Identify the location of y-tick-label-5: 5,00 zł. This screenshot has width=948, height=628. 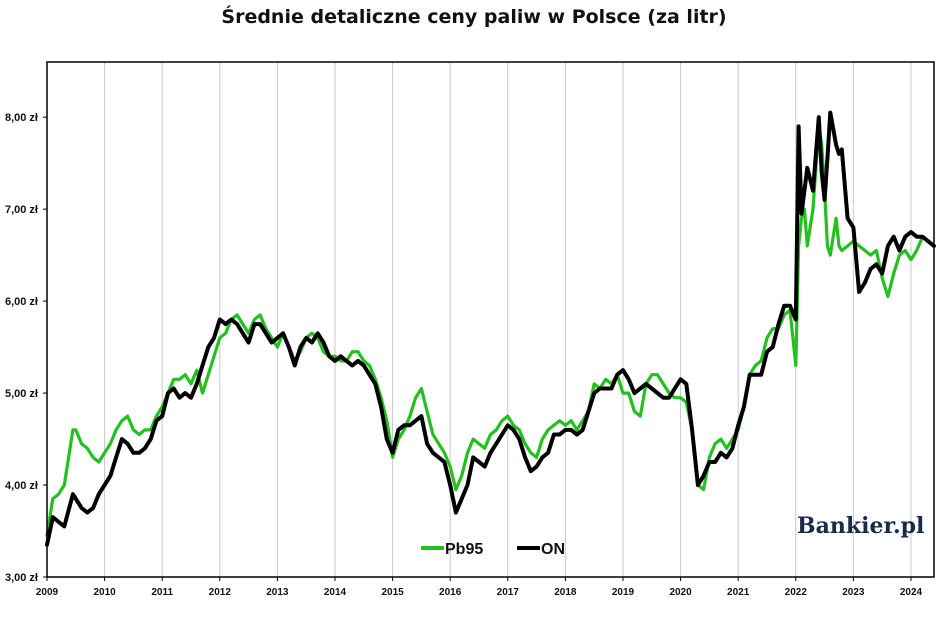
(21, 394).